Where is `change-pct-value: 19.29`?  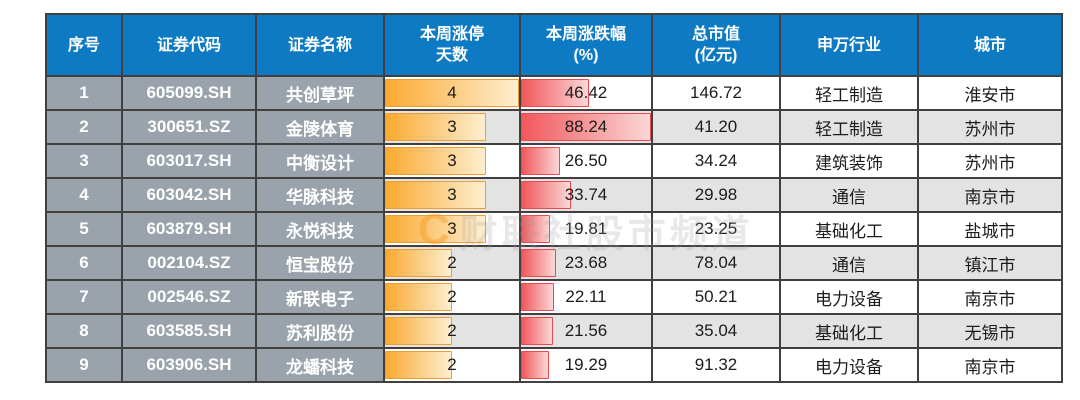
change-pct-value: 19.29 is located at coordinates (586, 364).